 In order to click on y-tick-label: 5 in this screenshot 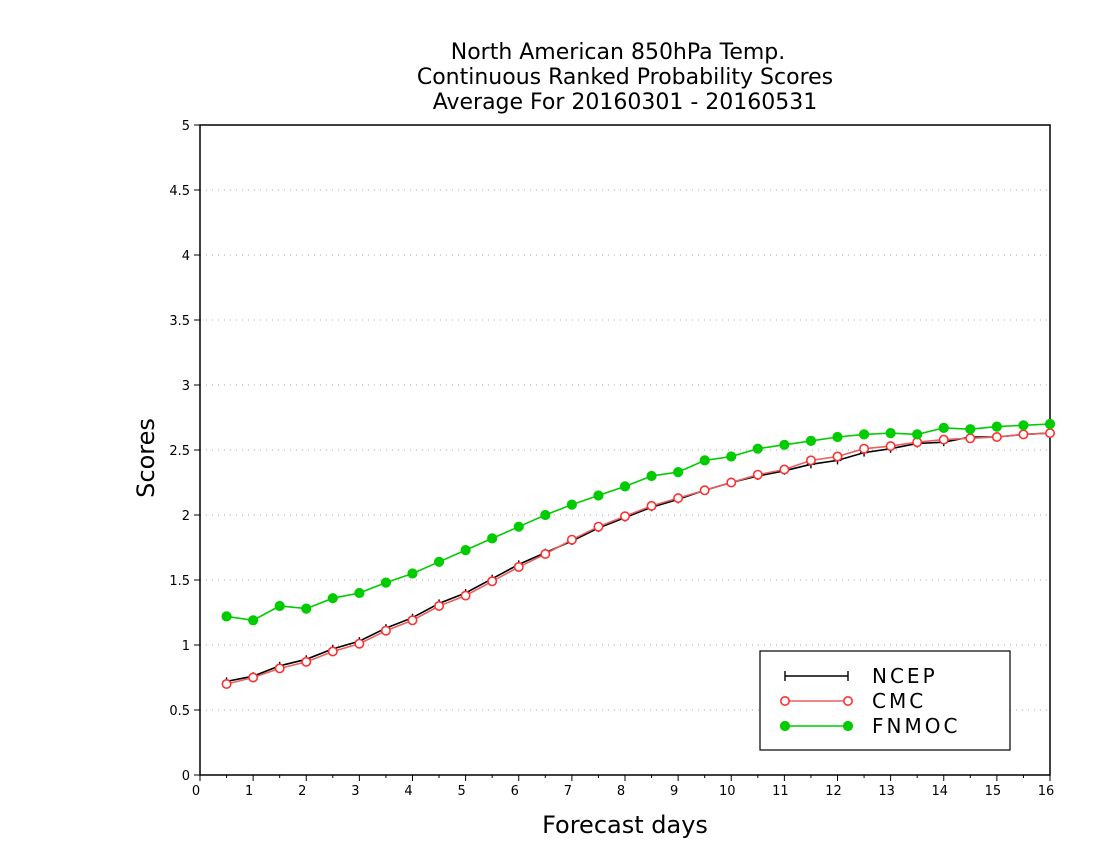, I will do `click(186, 126)`.